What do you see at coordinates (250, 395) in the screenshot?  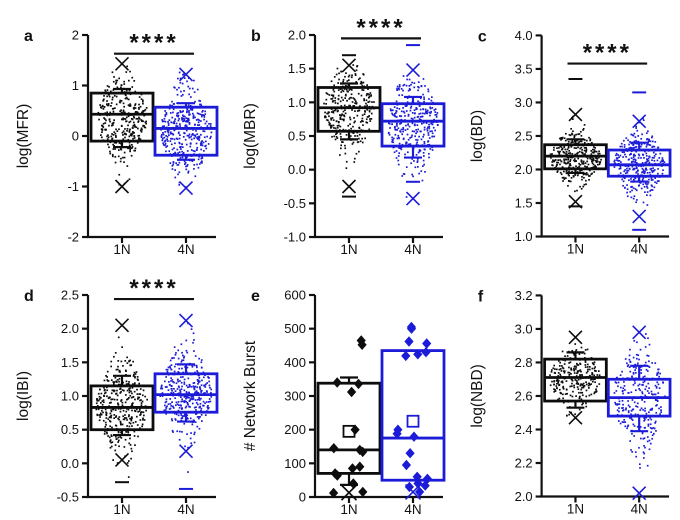 I see `y-axis-label: # Network Burst` at bounding box center [250, 395].